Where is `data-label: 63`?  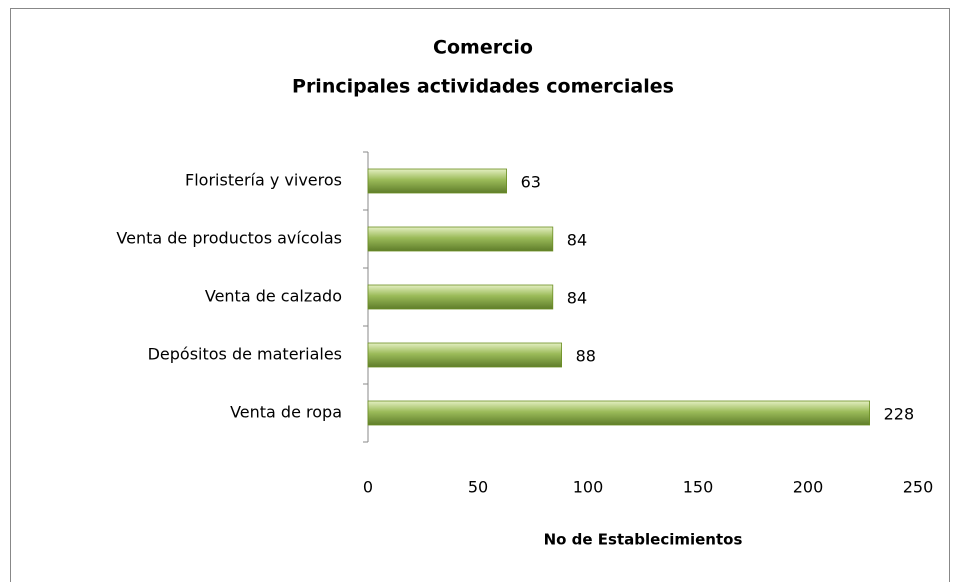 data-label: 63 is located at coordinates (531, 182).